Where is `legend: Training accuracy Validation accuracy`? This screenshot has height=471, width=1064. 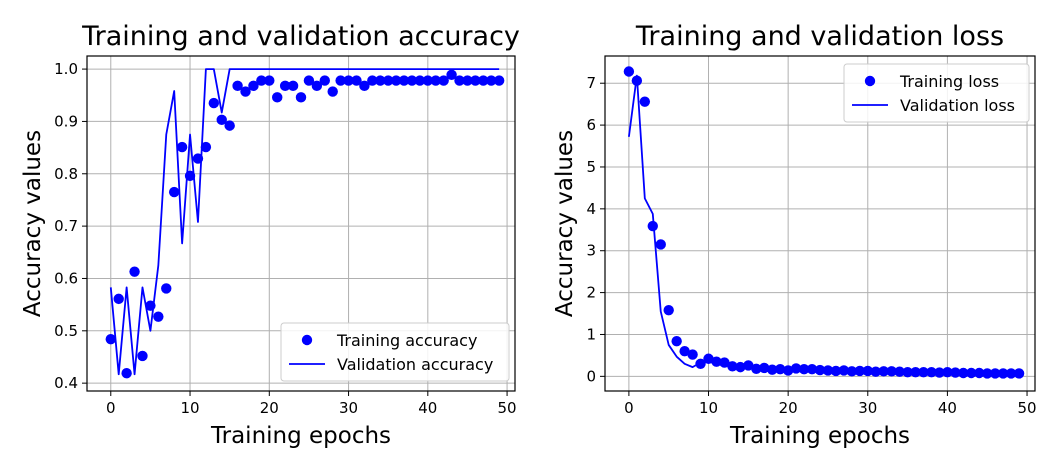
legend: Training accuracy Validation accuracy is located at coordinates (395, 352).